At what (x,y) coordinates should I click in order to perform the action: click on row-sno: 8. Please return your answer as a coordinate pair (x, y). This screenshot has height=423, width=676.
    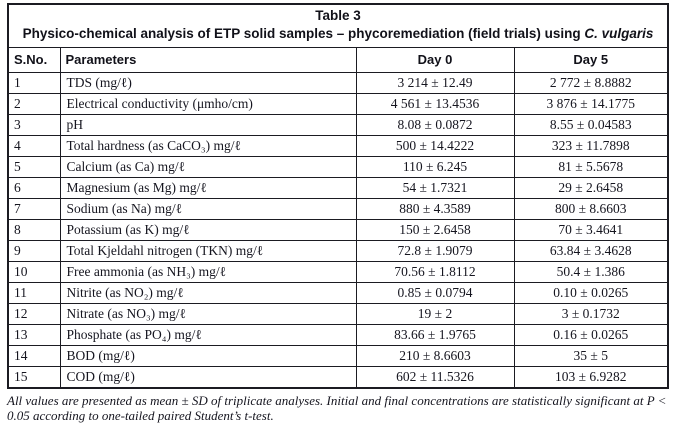
    Looking at the image, I should click on (34, 229).